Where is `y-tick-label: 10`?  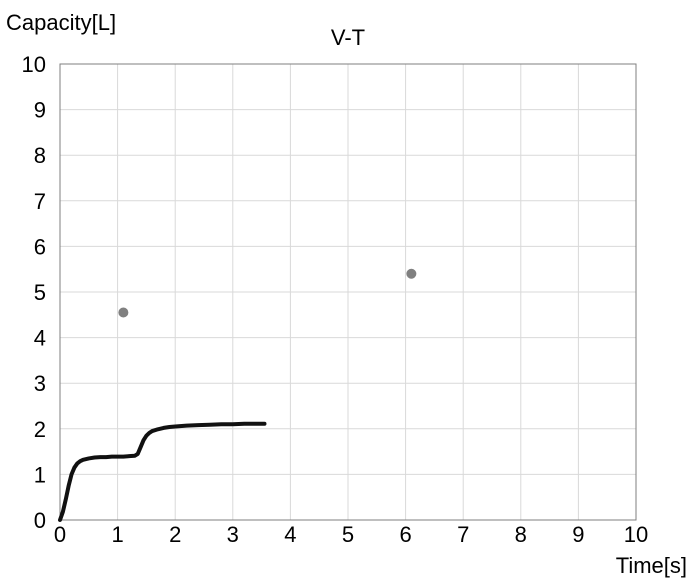
y-tick-label: 10 is located at coordinates (34, 64).